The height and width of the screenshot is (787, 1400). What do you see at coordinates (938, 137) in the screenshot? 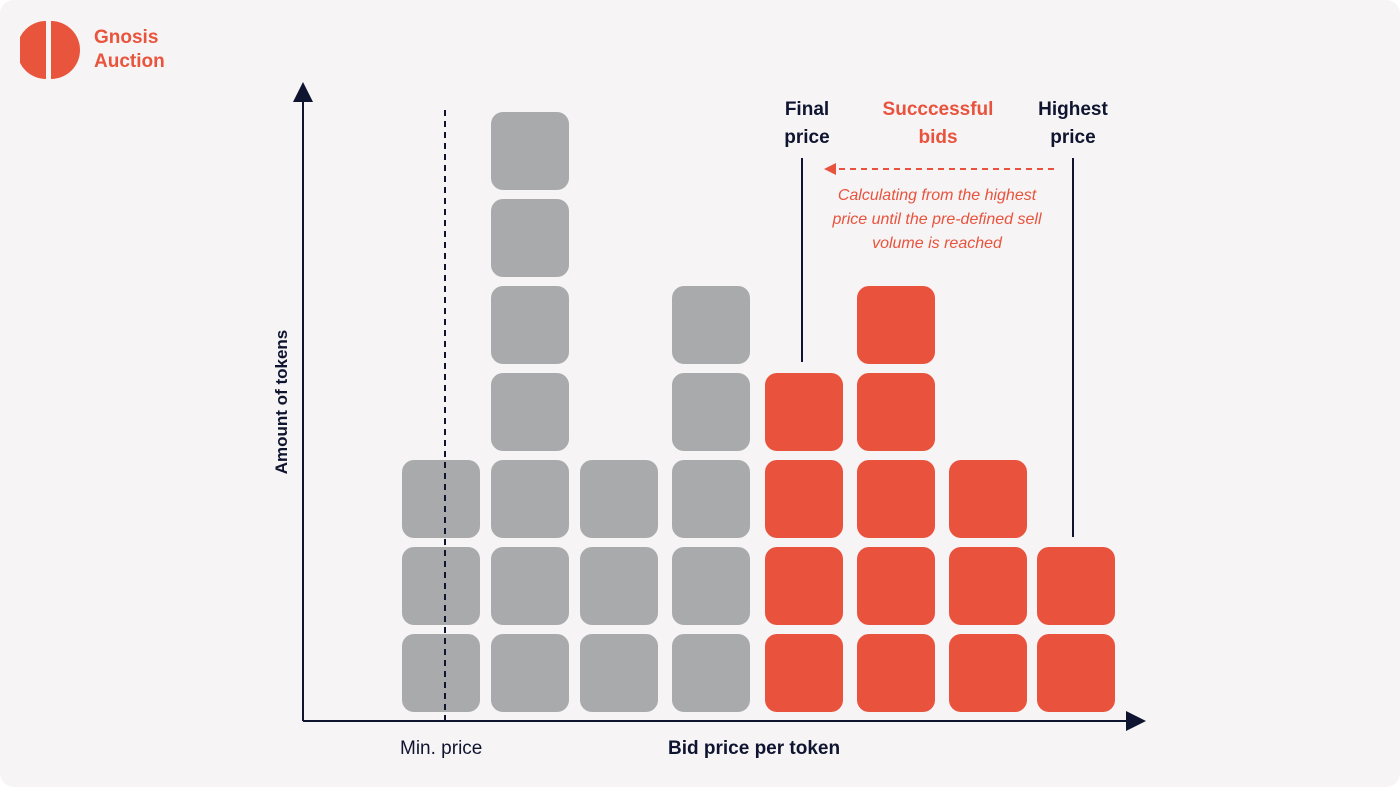
I see `successful-bids-line2: bids` at bounding box center [938, 137].